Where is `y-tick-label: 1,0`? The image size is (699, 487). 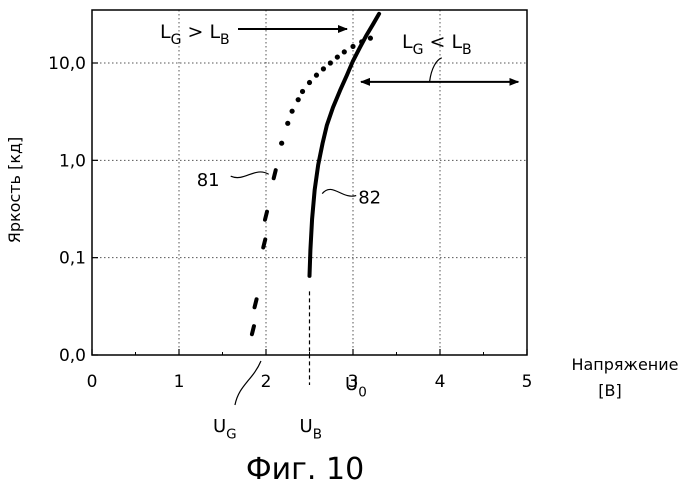
y-tick-label: 1,0 is located at coordinates (72, 161).